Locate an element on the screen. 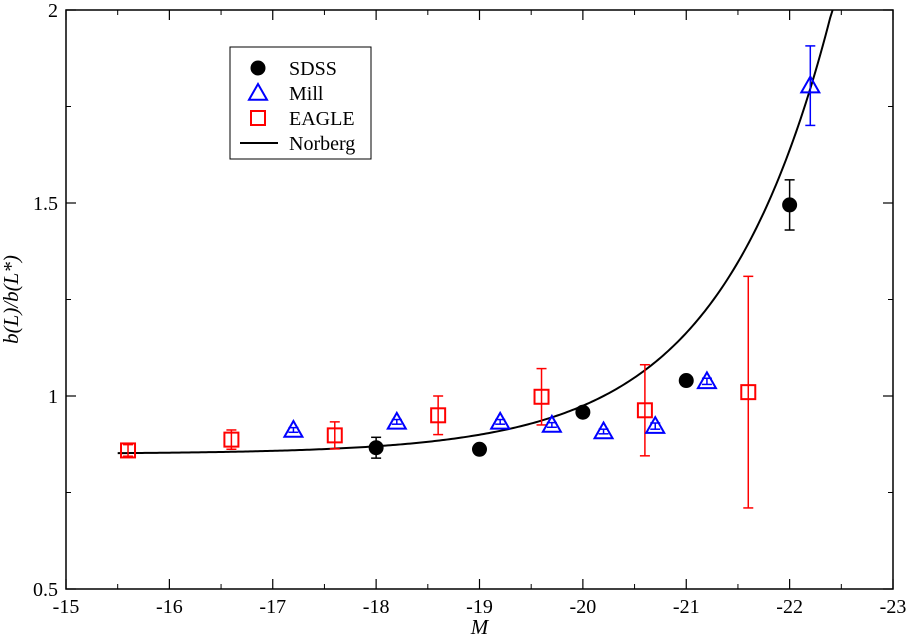  y-tick-label: 2 is located at coordinates (53, 11).